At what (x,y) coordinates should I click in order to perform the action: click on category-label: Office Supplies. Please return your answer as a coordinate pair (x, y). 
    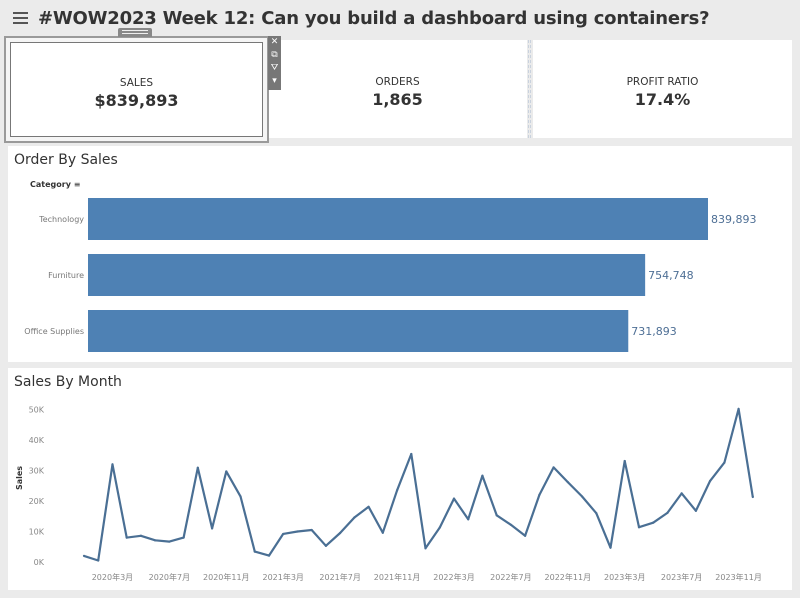
    Looking at the image, I should click on (54, 331).